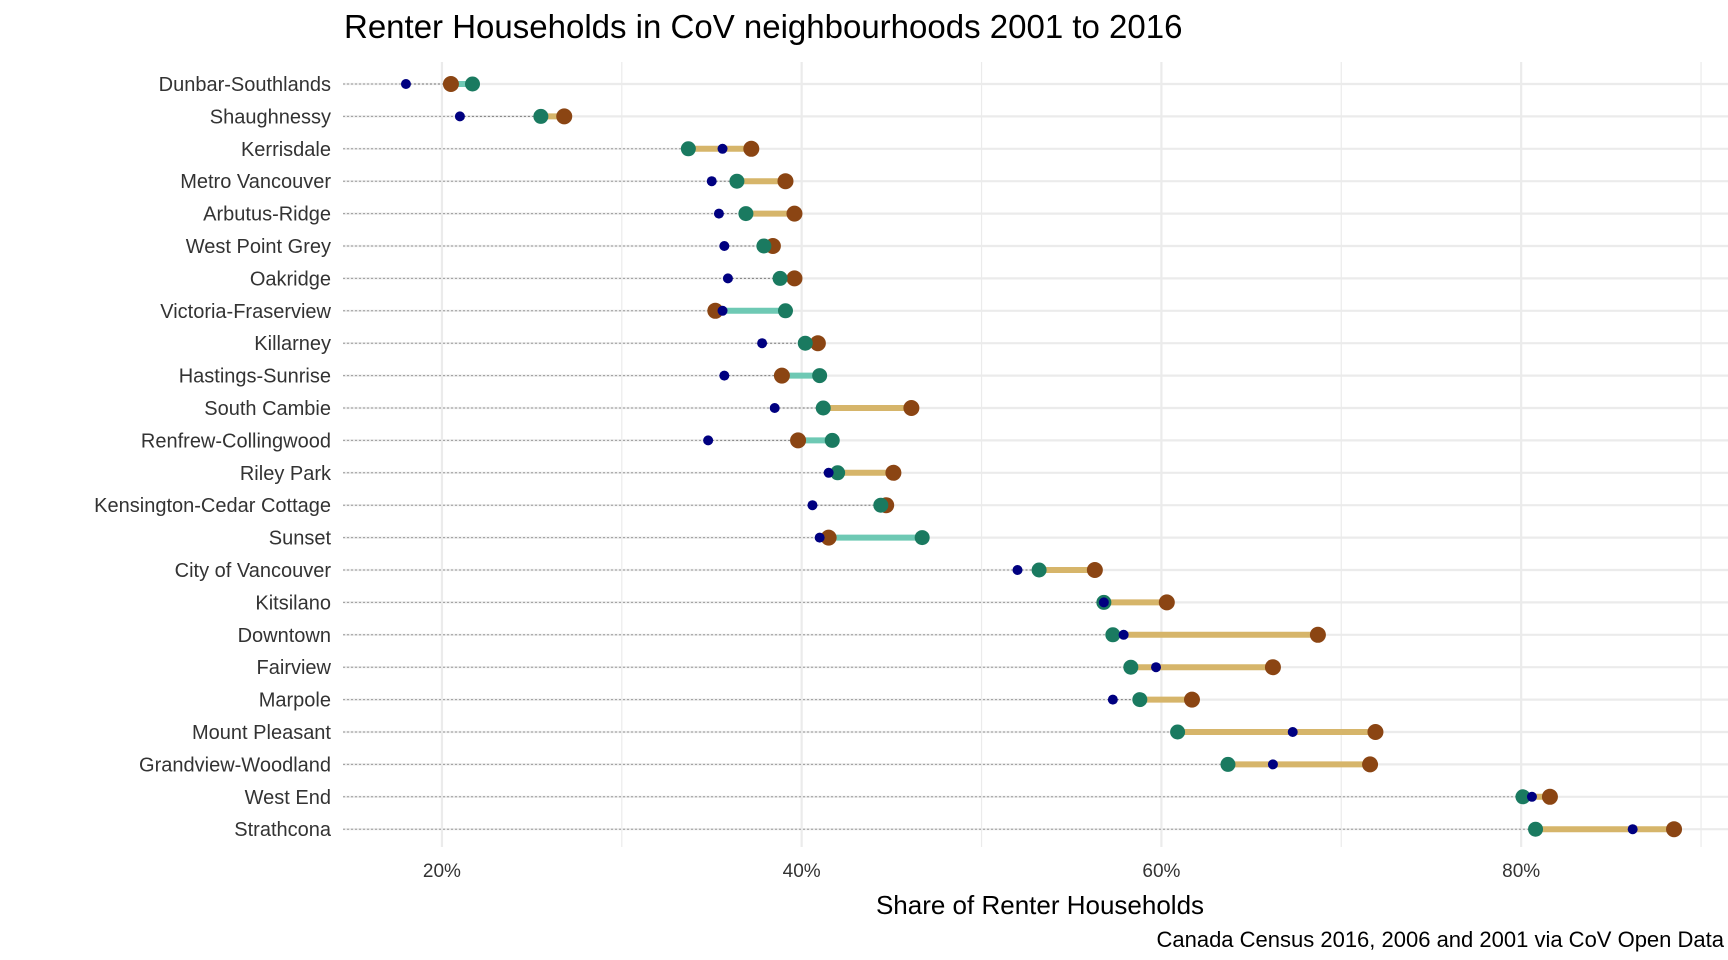  I want to click on x-axis-title: Share of Renter Households, so click(1040, 905).